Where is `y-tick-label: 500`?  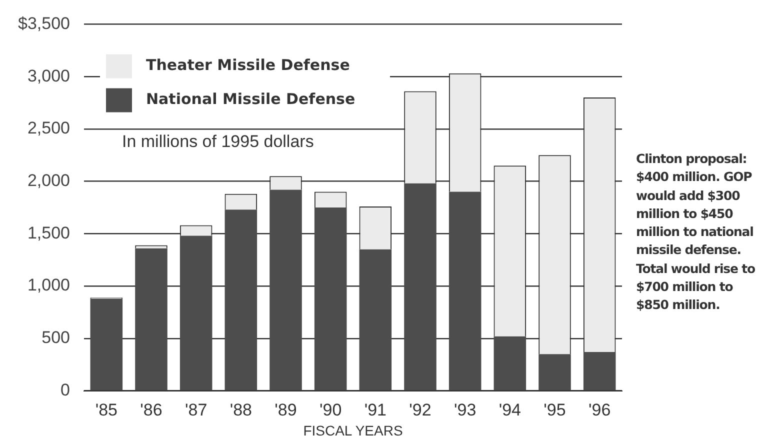
y-tick-label: 500 is located at coordinates (56, 338).